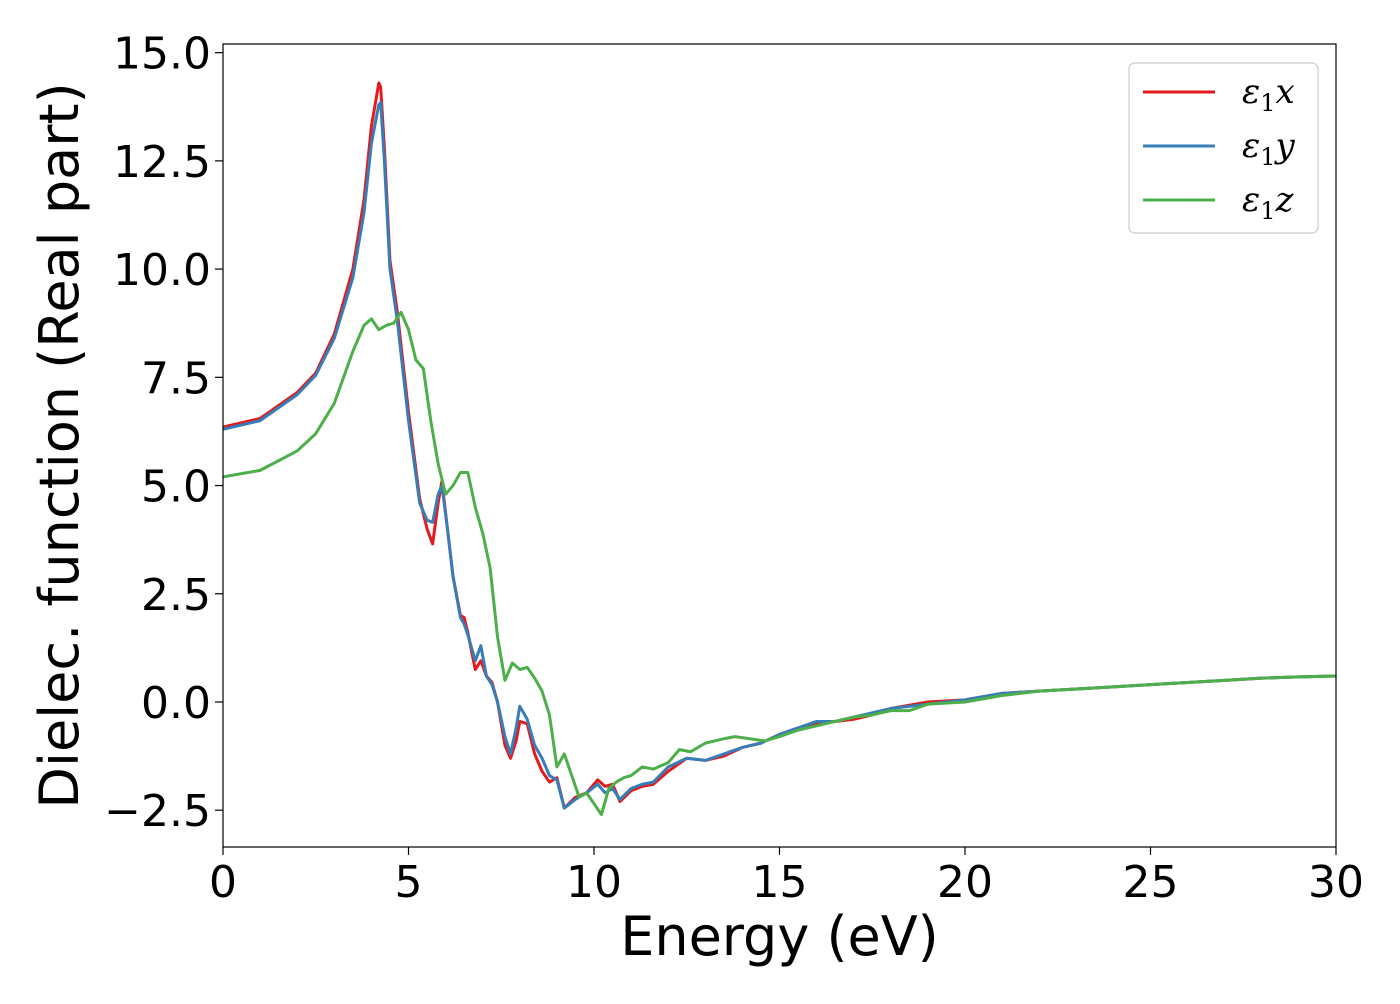 This screenshot has height=1004, width=1400. I want to click on y-tick-label: 7.5, so click(176, 378).